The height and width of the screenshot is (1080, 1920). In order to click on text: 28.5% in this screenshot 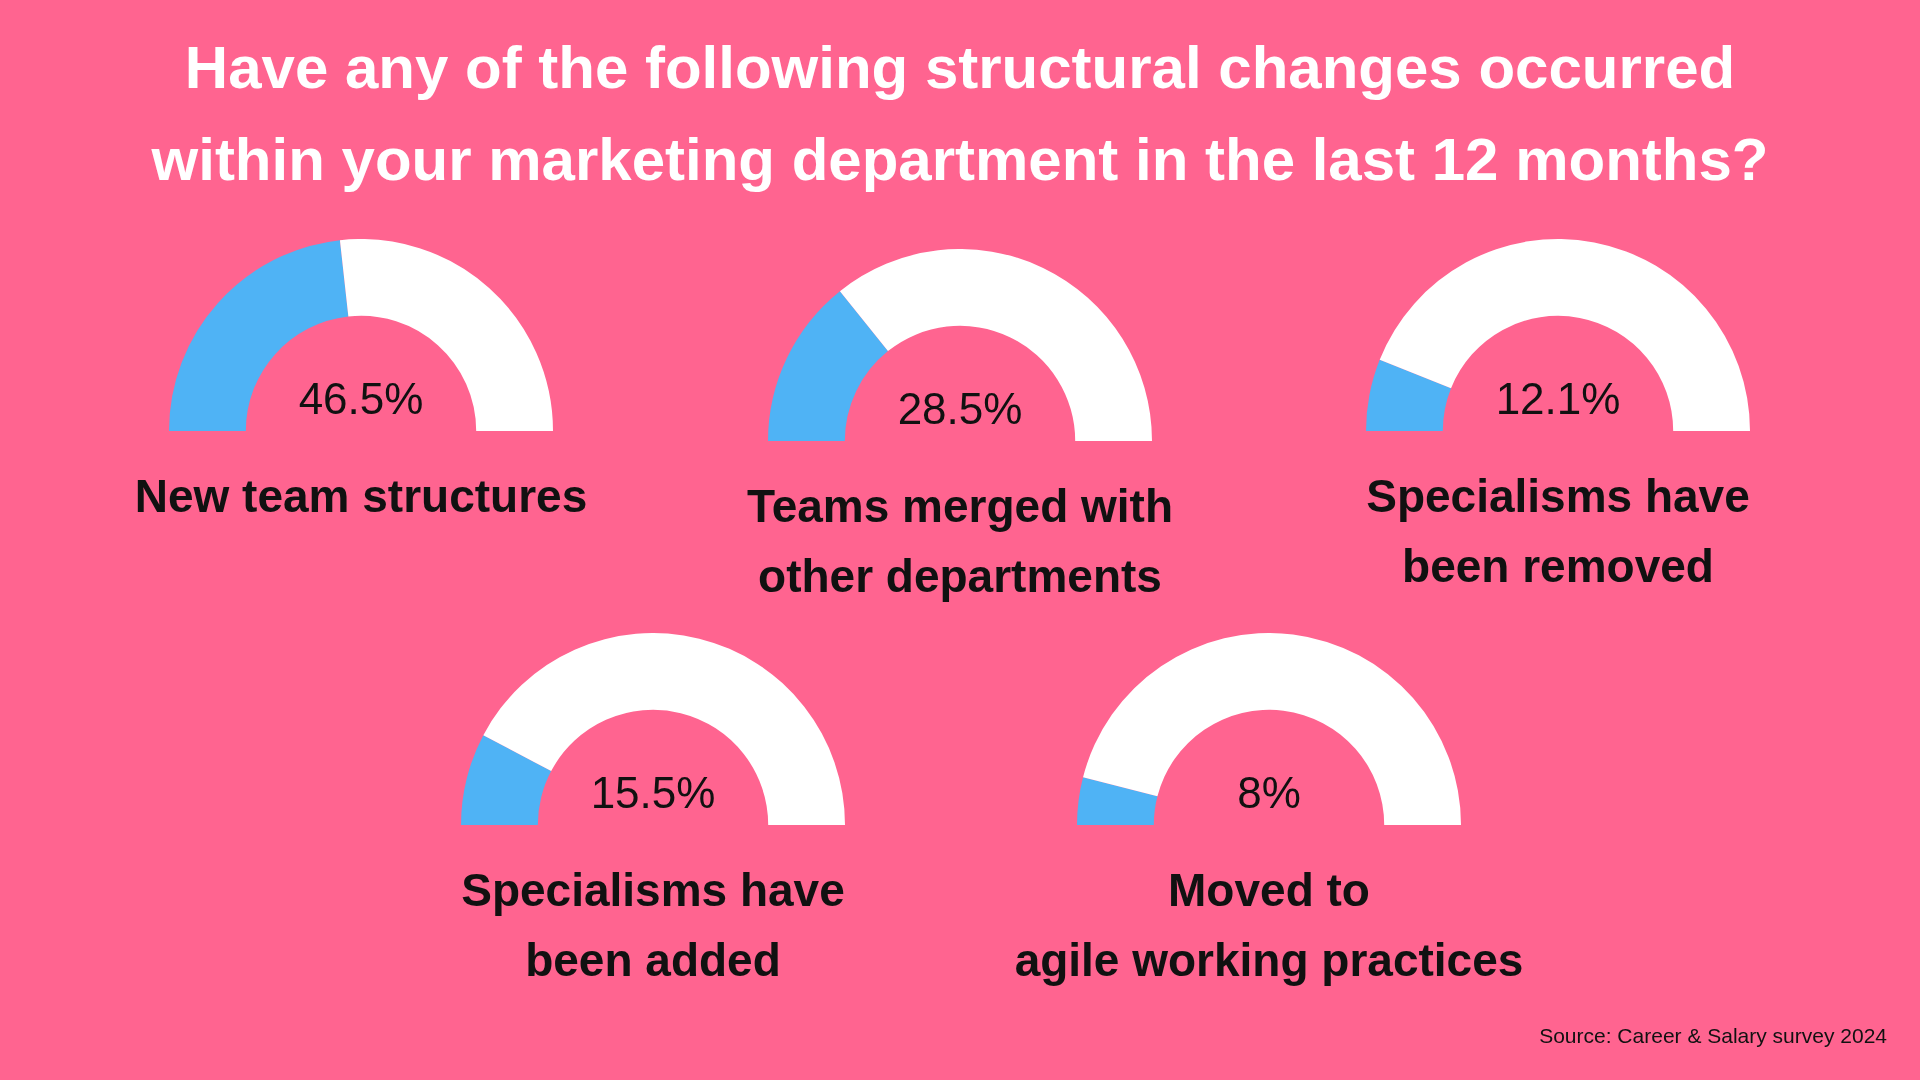, I will do `click(960, 409)`.